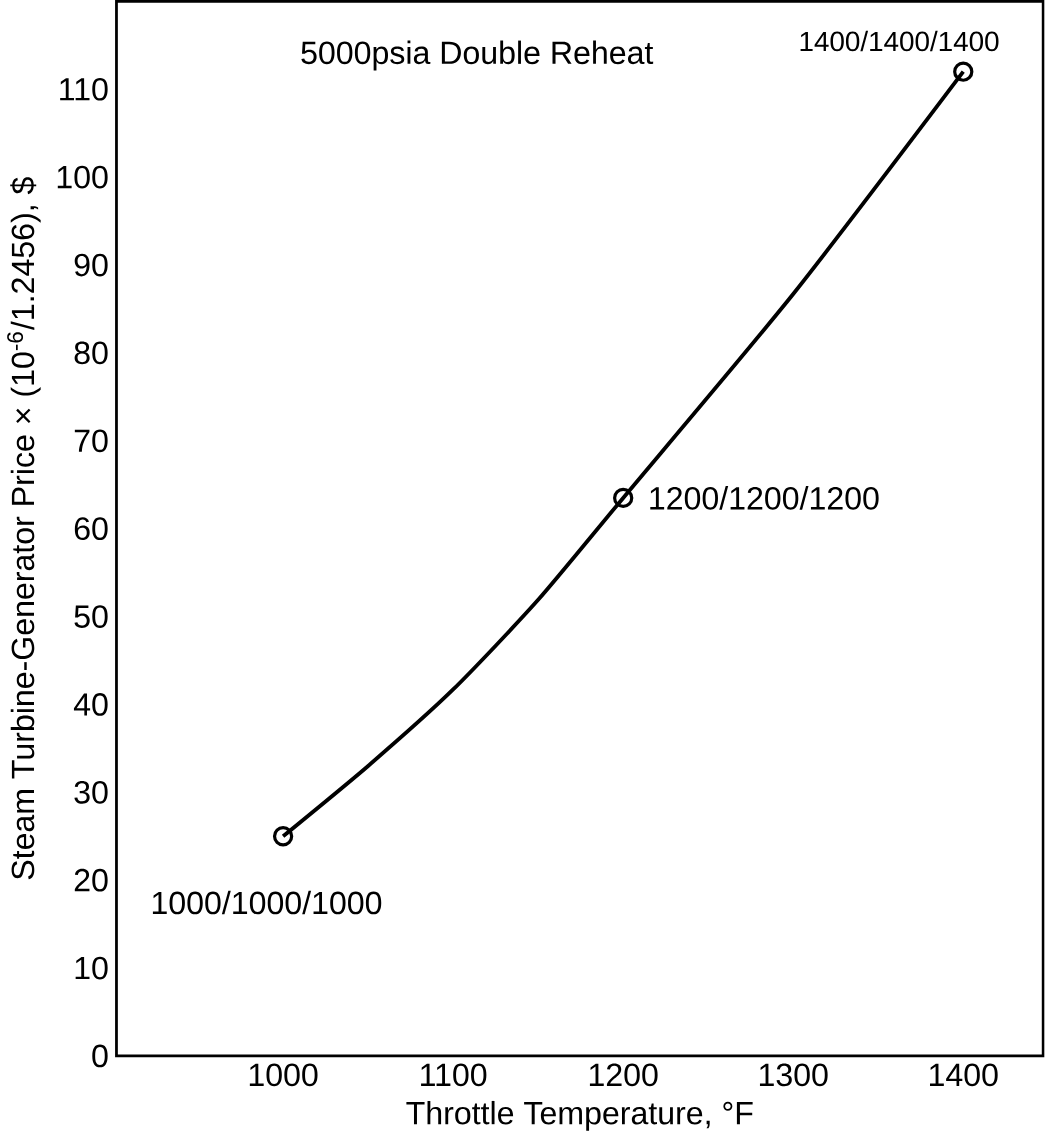  What do you see at coordinates (91, 968) in the screenshot?
I see `y-tick-label: 10` at bounding box center [91, 968].